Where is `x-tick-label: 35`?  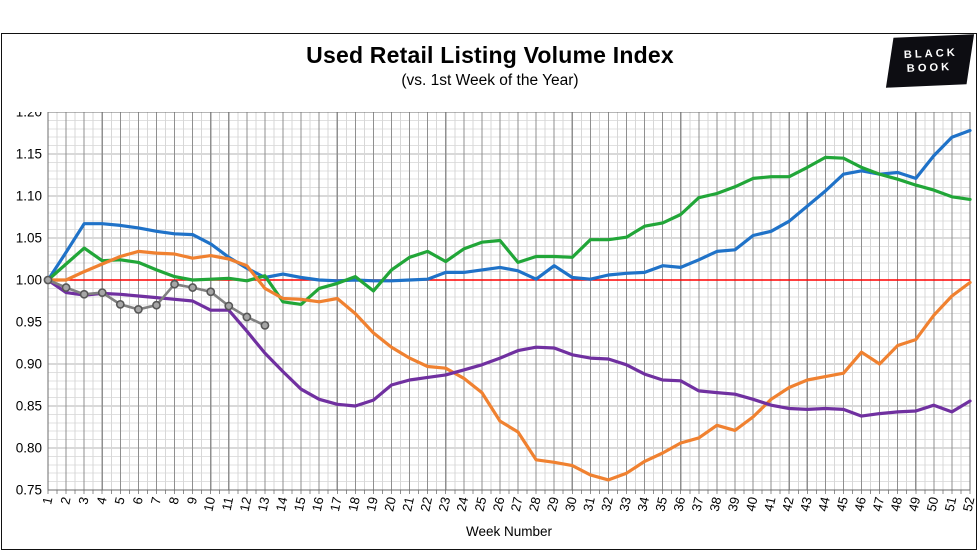 x-tick-label: 35 is located at coordinates (661, 504).